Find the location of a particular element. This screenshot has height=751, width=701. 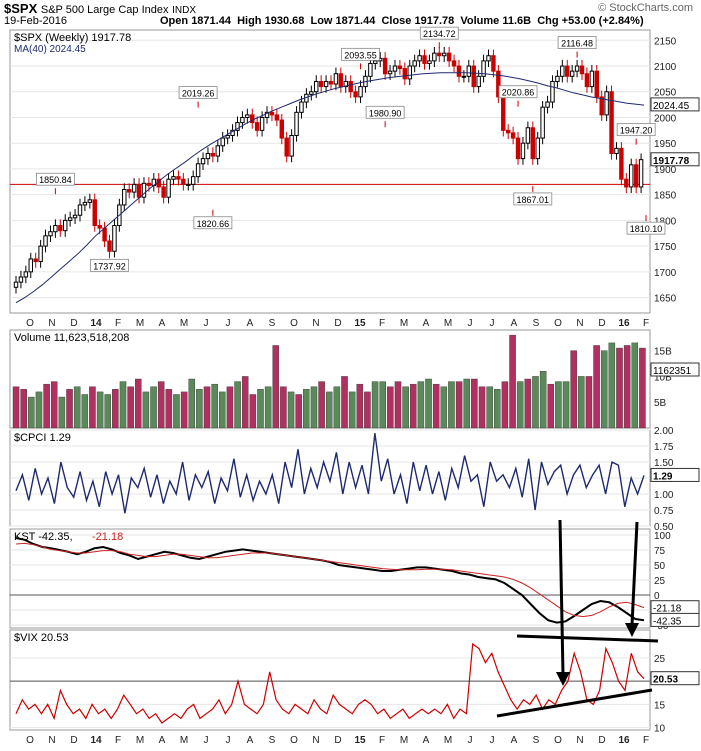

x-axis-label: 16 is located at coordinates (624, 740).